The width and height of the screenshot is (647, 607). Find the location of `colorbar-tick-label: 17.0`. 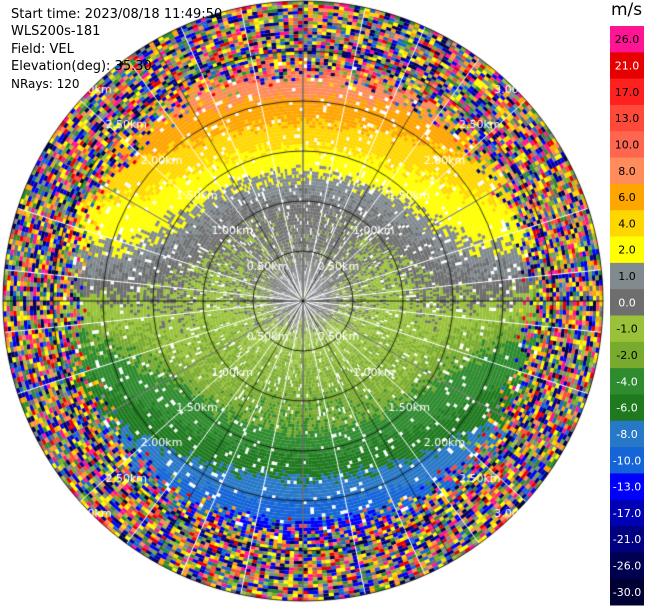

colorbar-tick-label: 17.0 is located at coordinates (627, 92).